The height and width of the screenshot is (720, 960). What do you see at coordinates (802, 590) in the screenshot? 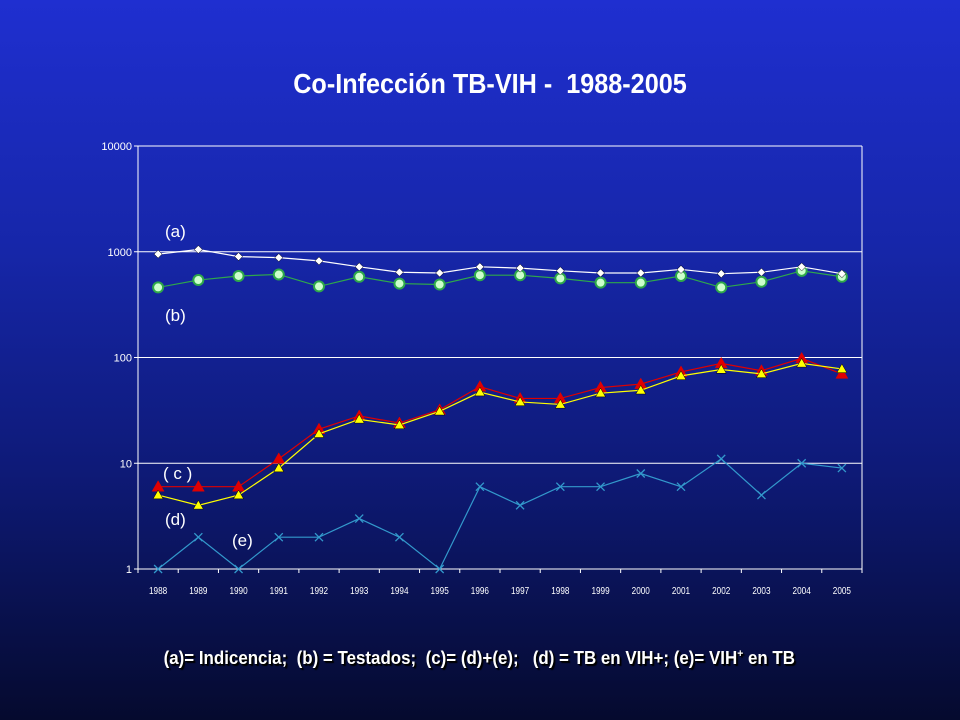
I see `x-tick-label: 2004` at bounding box center [802, 590].